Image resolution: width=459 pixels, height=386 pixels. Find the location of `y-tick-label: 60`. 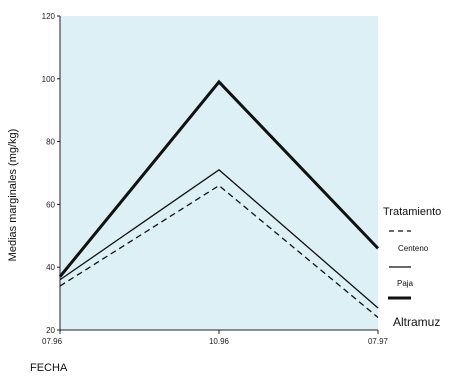

y-tick-label: 60 is located at coordinates (50, 204).